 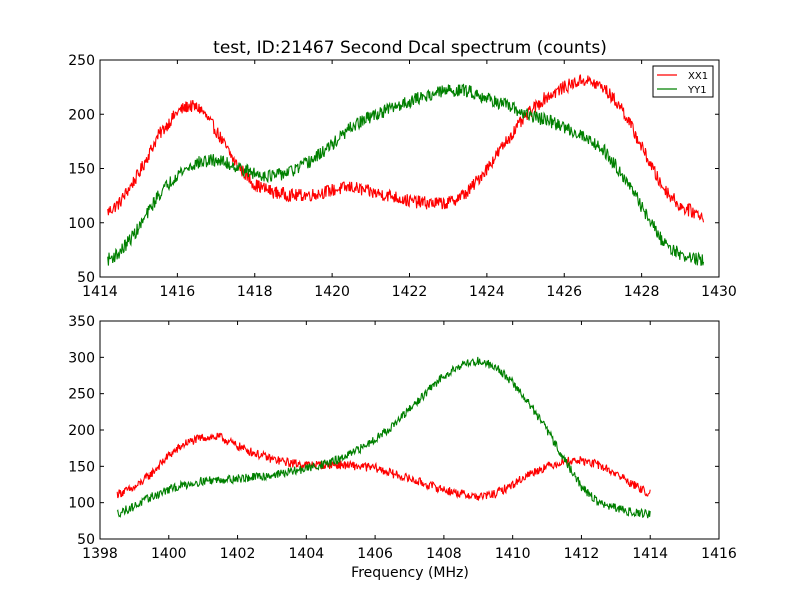 I want to click on x-tick-label: 1418, so click(x=255, y=292).